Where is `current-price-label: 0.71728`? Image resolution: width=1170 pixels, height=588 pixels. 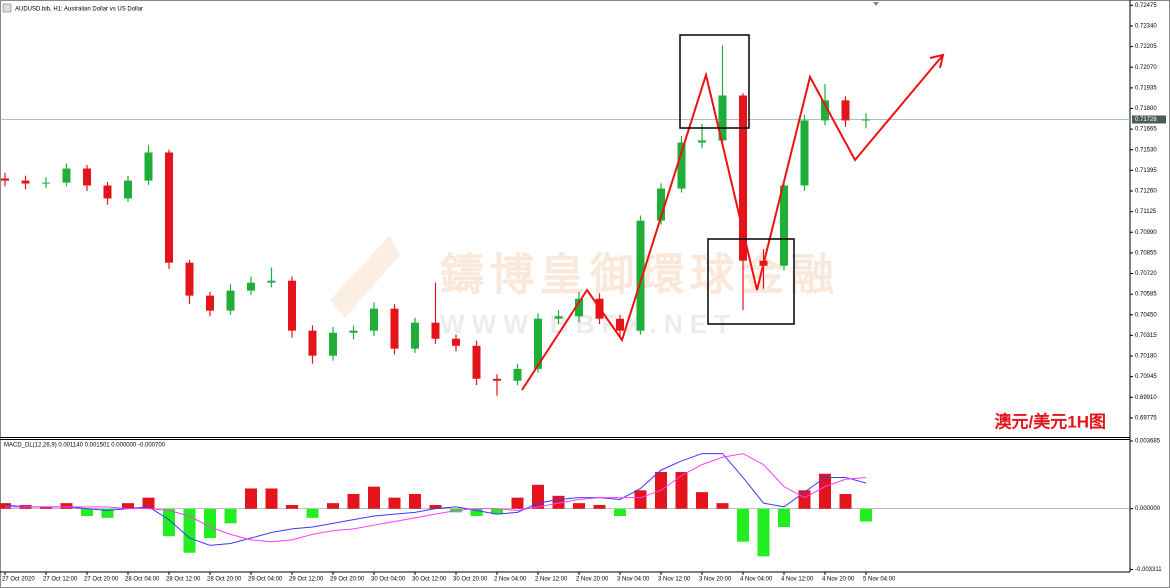
current-price-label: 0.71728 is located at coordinates (1146, 120).